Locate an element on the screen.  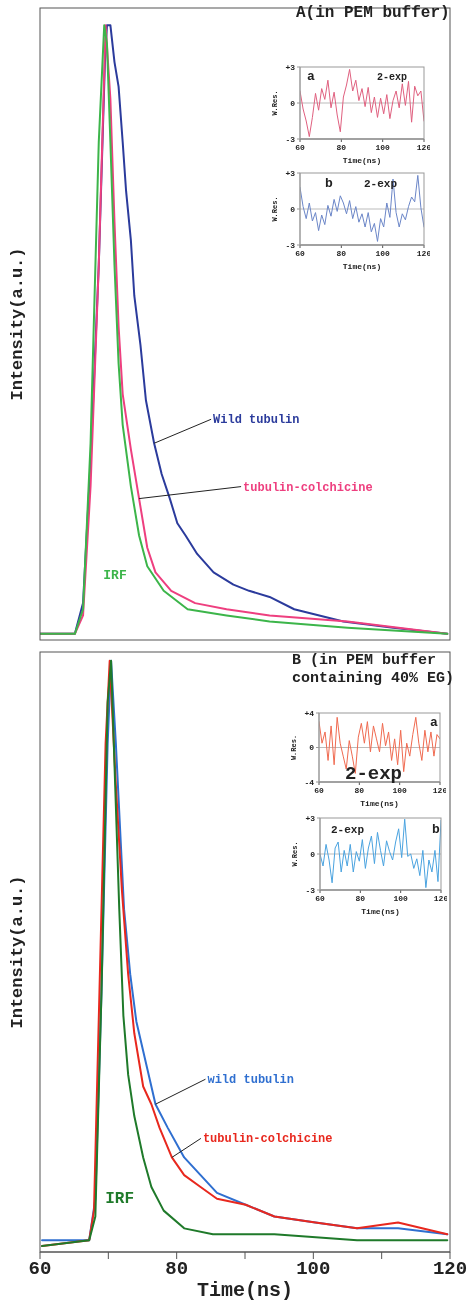
text: wild tubulin is located at coordinates (250, 1080).